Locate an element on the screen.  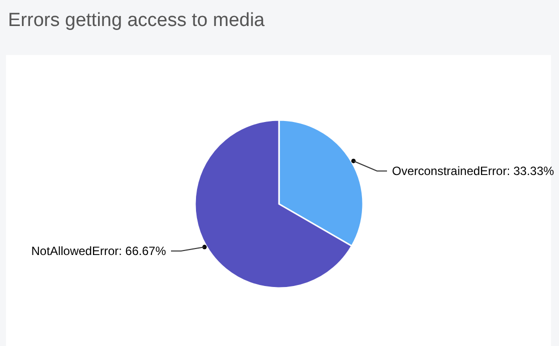
chart-title: Errors getting access to media is located at coordinates (137, 20).